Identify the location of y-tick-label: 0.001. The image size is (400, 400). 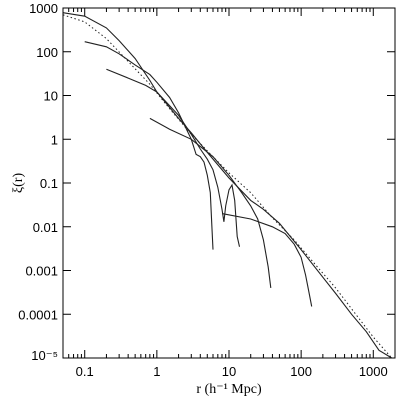
(41, 271).